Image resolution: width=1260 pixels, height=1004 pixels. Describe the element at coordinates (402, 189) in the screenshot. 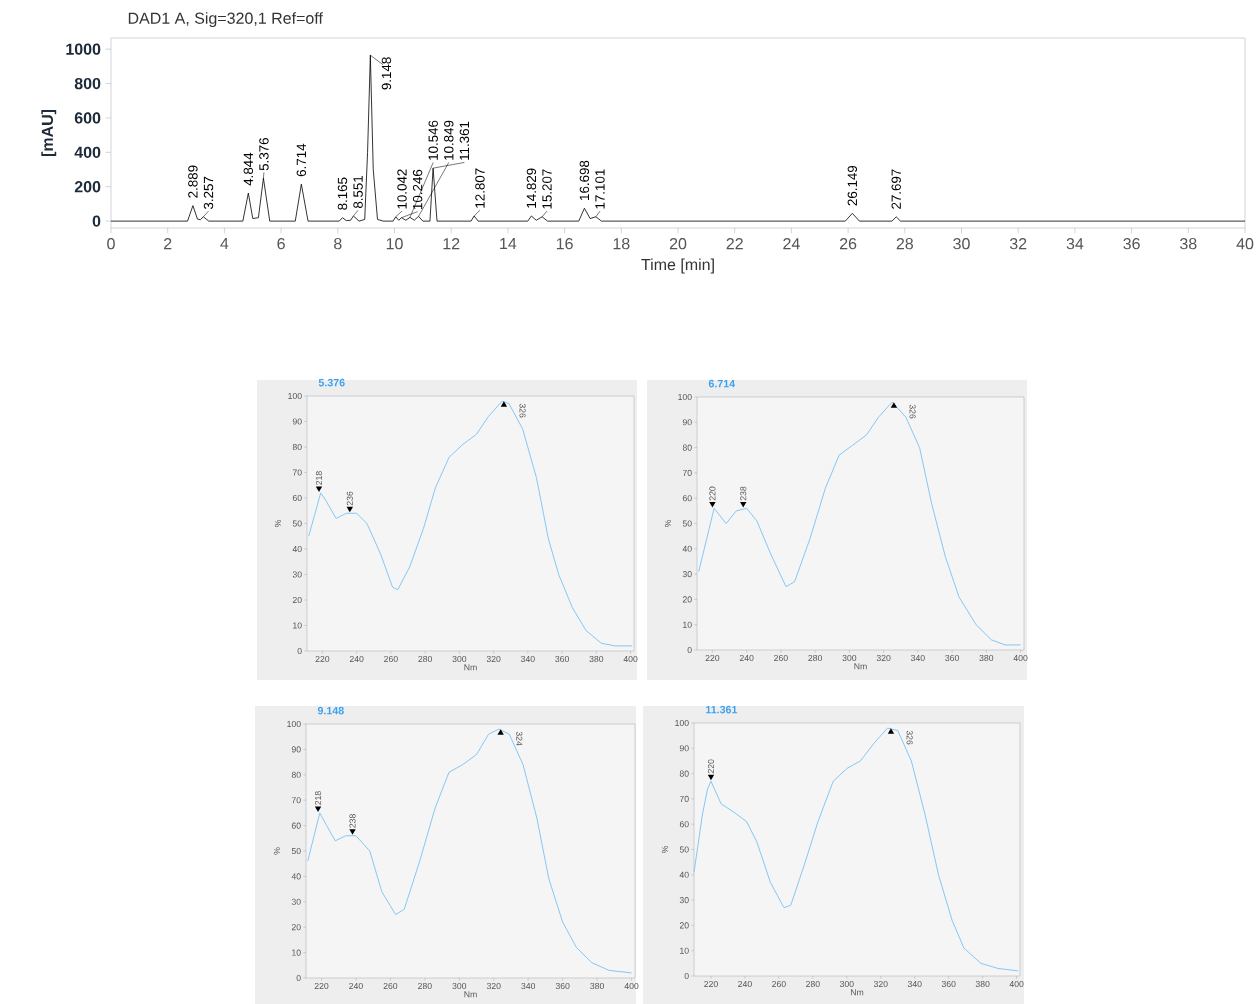

I see `annotation: 10.042` at that location.